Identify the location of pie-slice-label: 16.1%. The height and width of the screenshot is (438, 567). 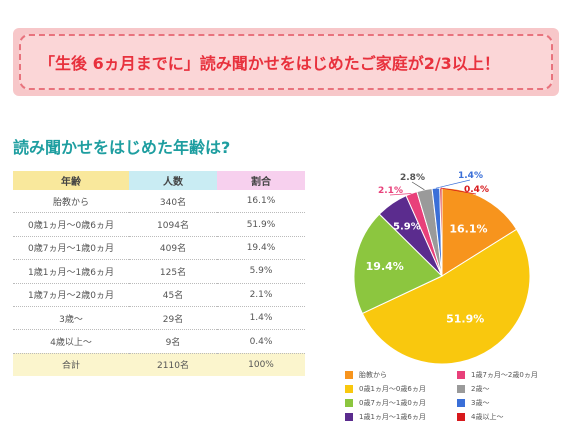
(468, 228).